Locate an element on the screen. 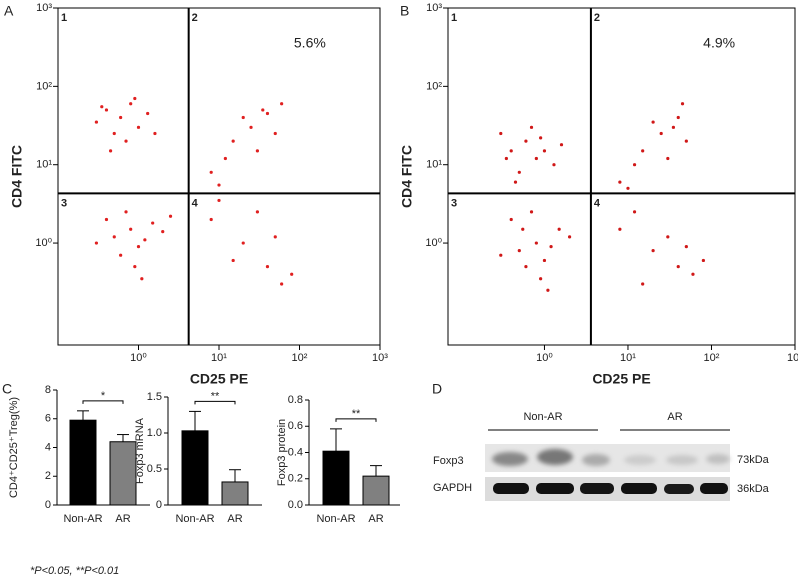 The width and height of the screenshot is (798, 582). y-tick-label: 1.5 is located at coordinates (154, 397).